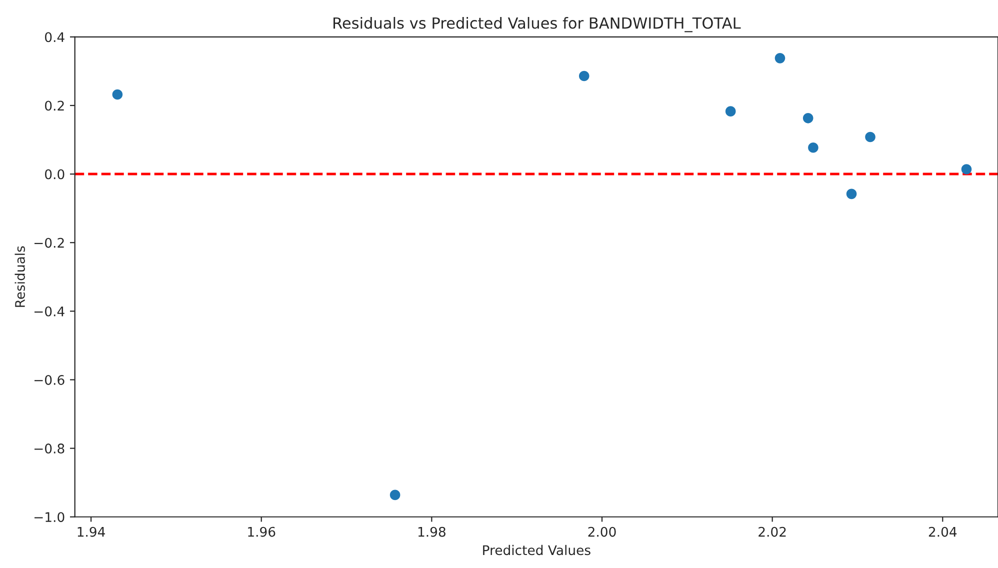  What do you see at coordinates (432, 531) in the screenshot?
I see `x-tick-label: 1.98` at bounding box center [432, 531].